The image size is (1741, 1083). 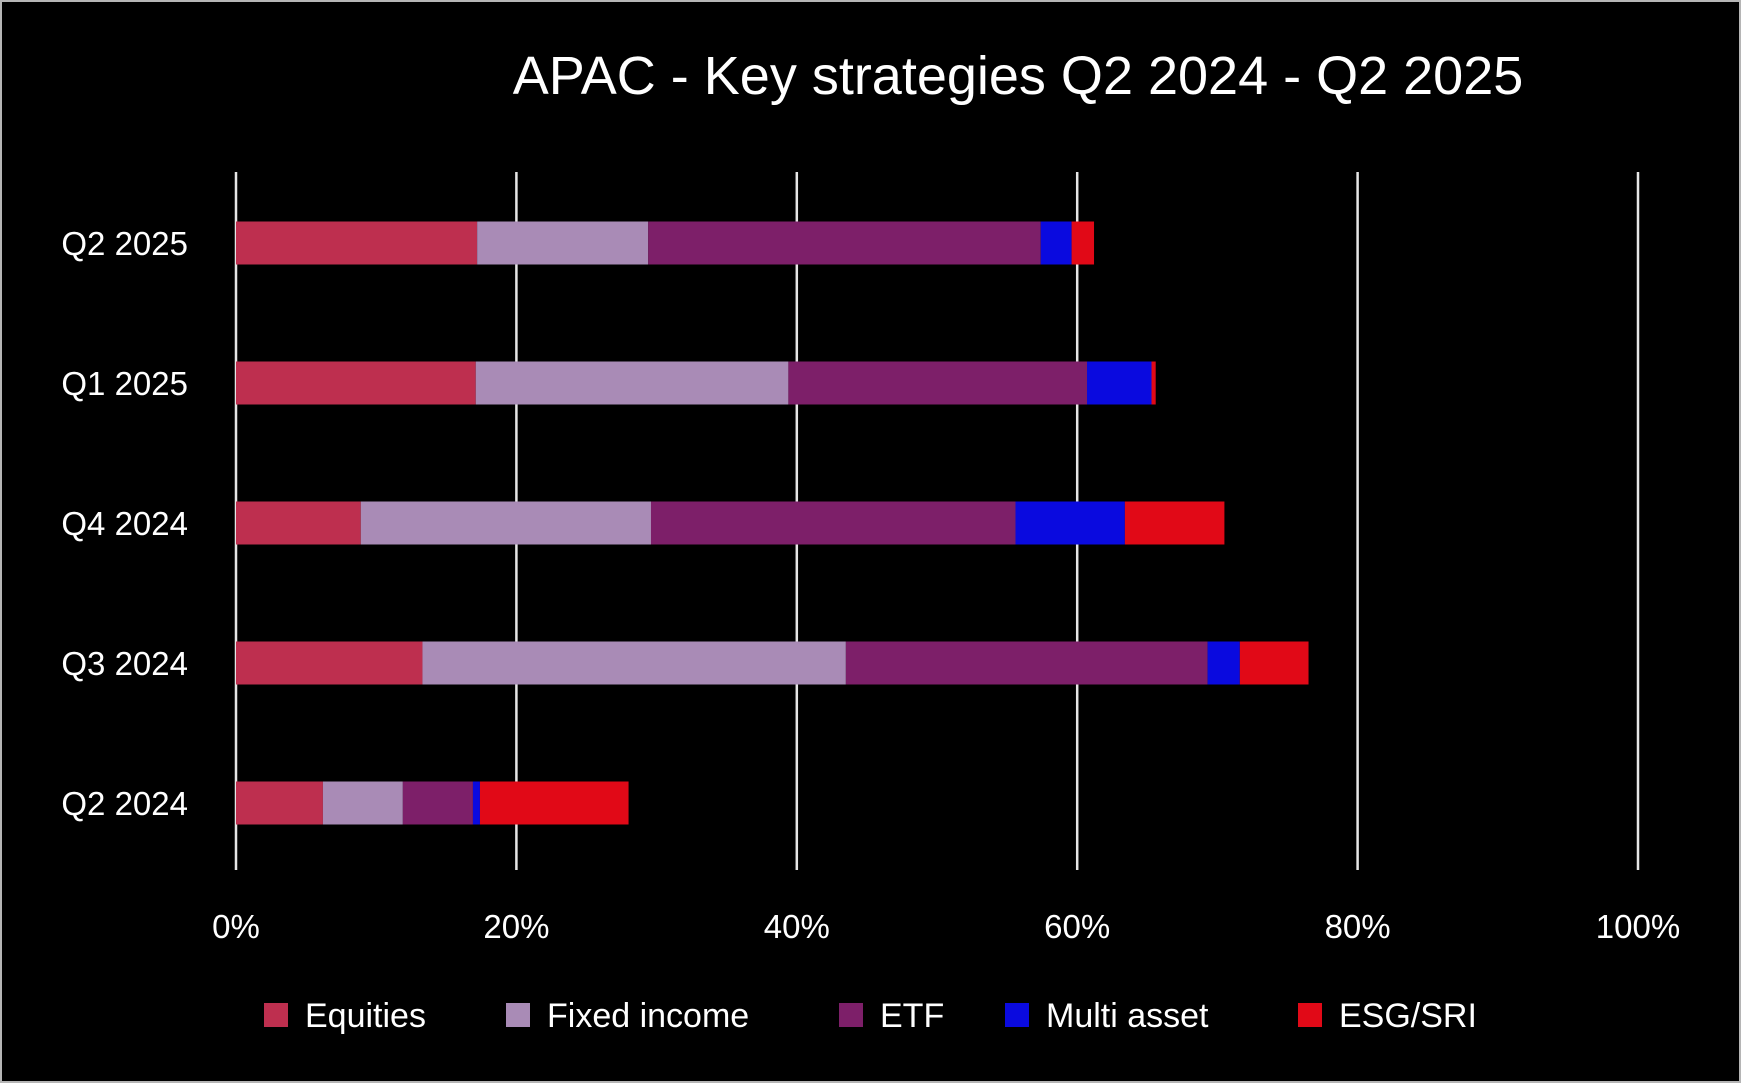 What do you see at coordinates (1018, 76) in the screenshot?
I see `chart-title: APAC - Key strategies Q2 2024 - Q2 2025` at bounding box center [1018, 76].